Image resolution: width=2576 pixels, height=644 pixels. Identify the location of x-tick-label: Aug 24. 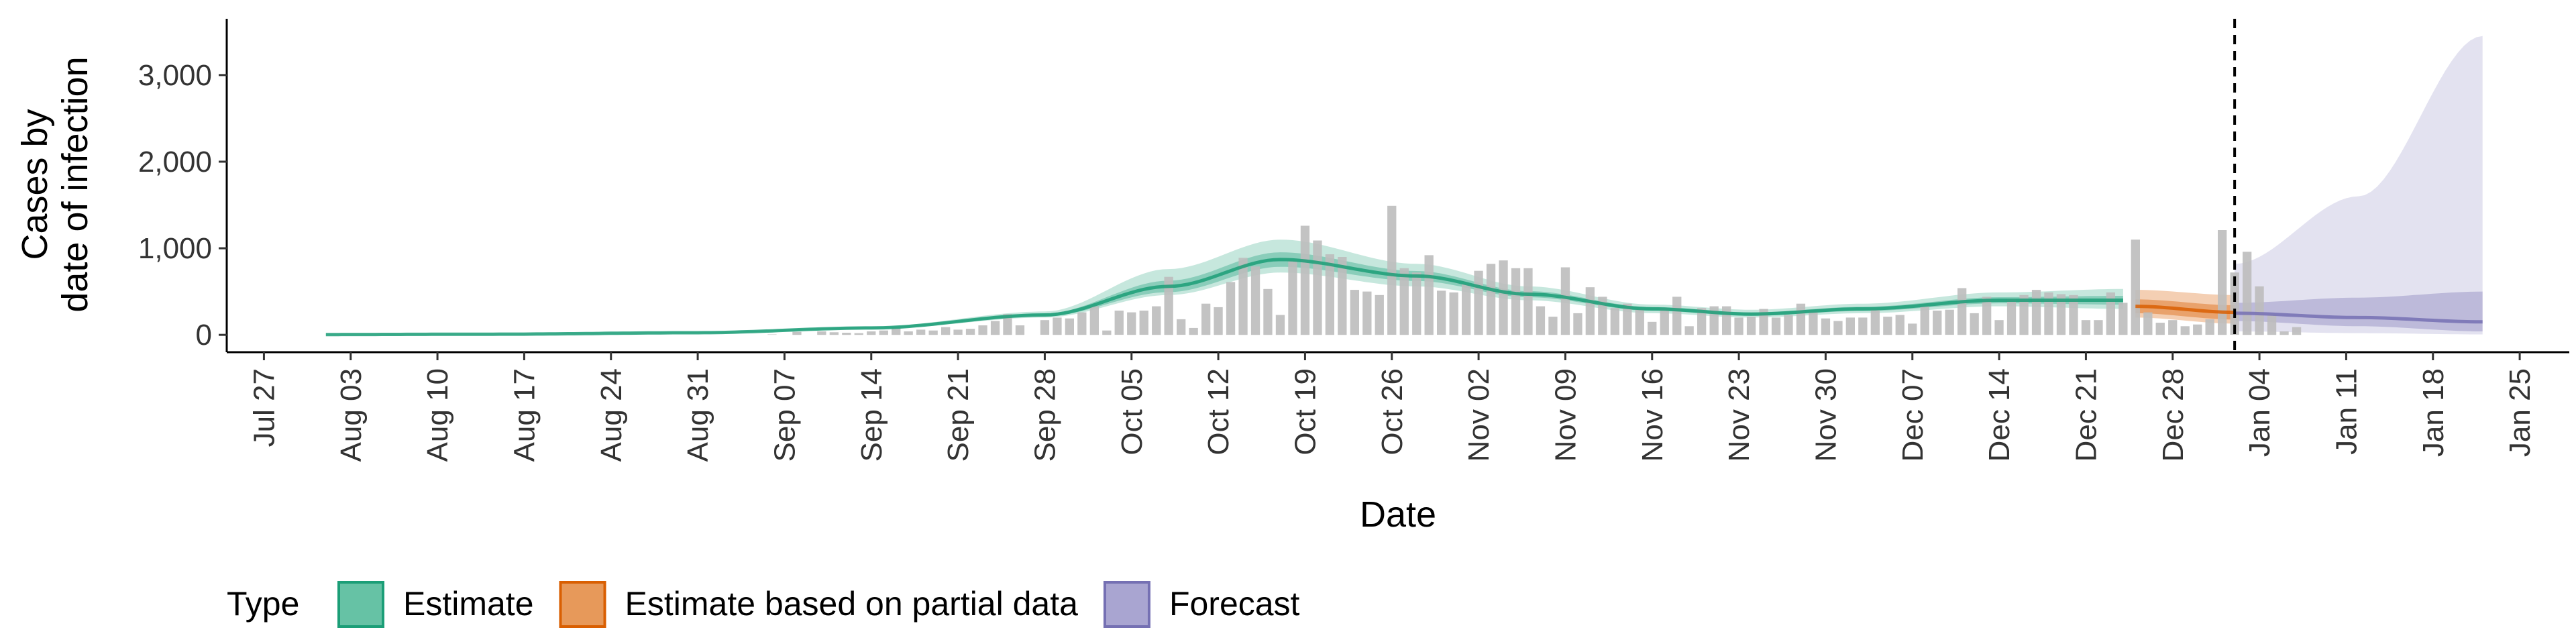
(611, 415).